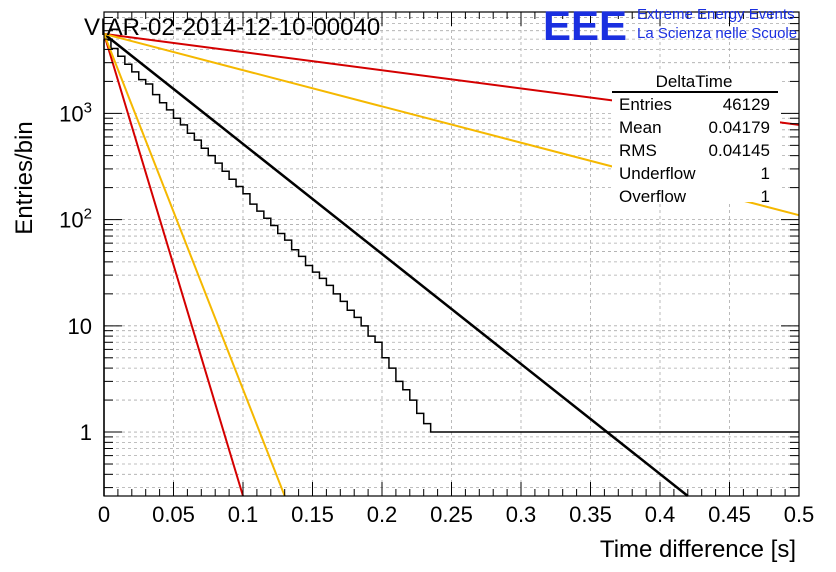  I want to click on x-tick-label: 0.1, so click(243, 514).